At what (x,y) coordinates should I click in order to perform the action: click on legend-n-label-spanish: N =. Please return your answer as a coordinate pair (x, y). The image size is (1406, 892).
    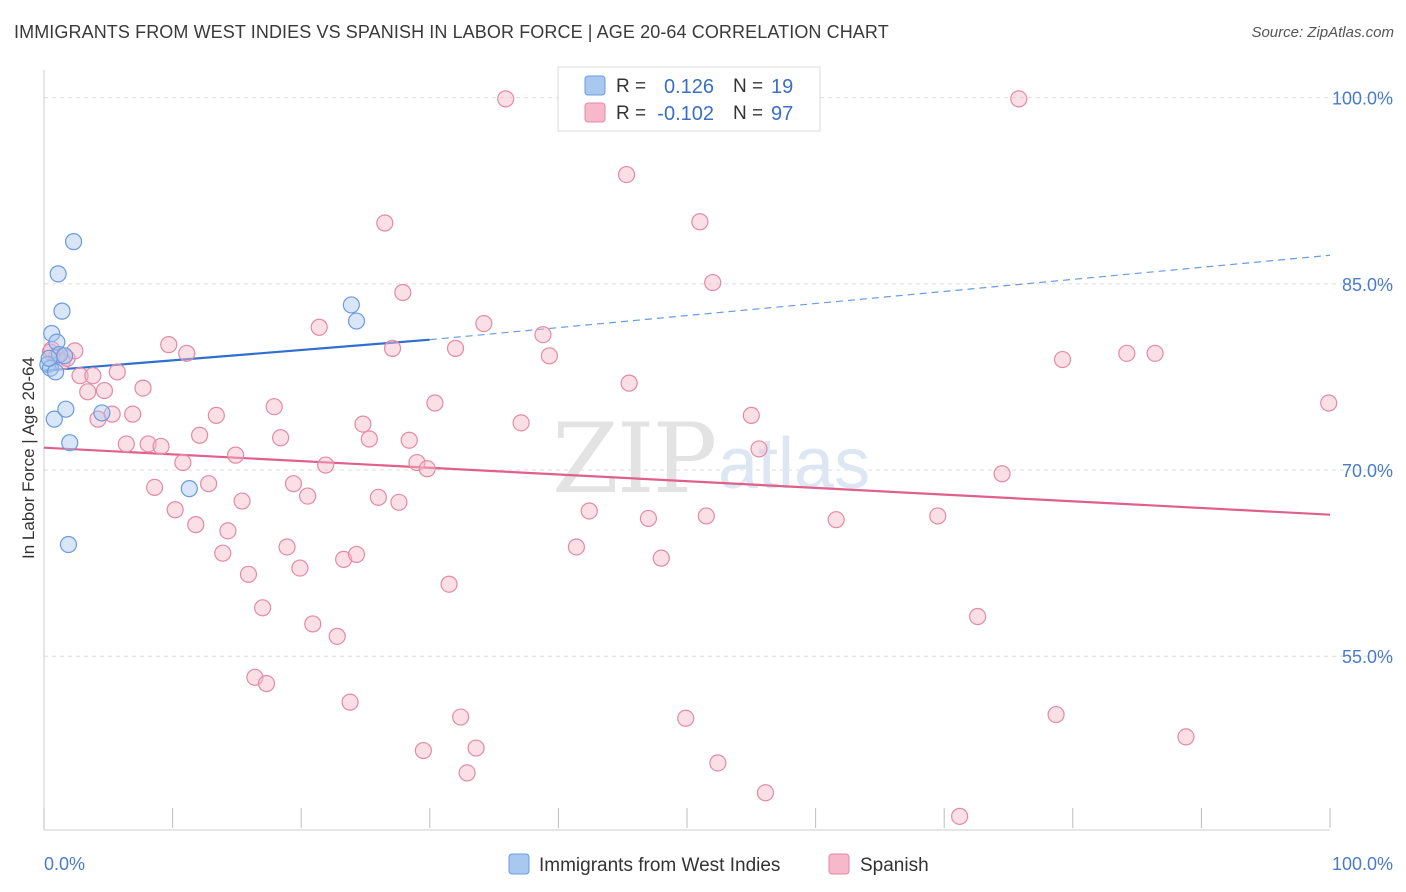
    Looking at the image, I should click on (748, 113).